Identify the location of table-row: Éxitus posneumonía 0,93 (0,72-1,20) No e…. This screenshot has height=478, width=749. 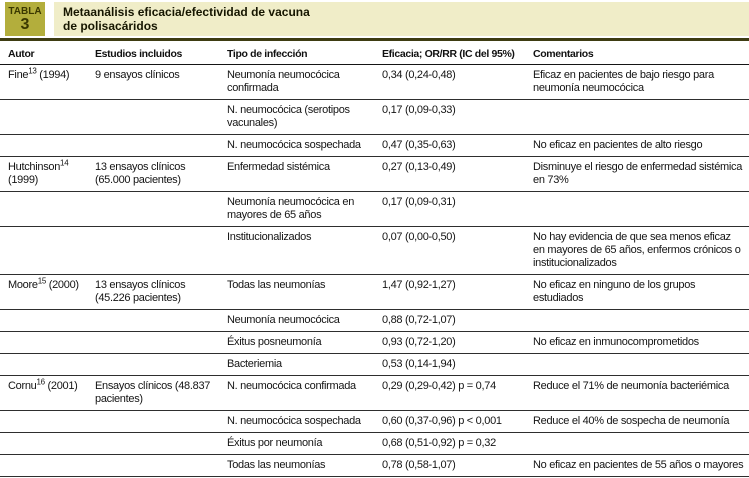
(374, 342).